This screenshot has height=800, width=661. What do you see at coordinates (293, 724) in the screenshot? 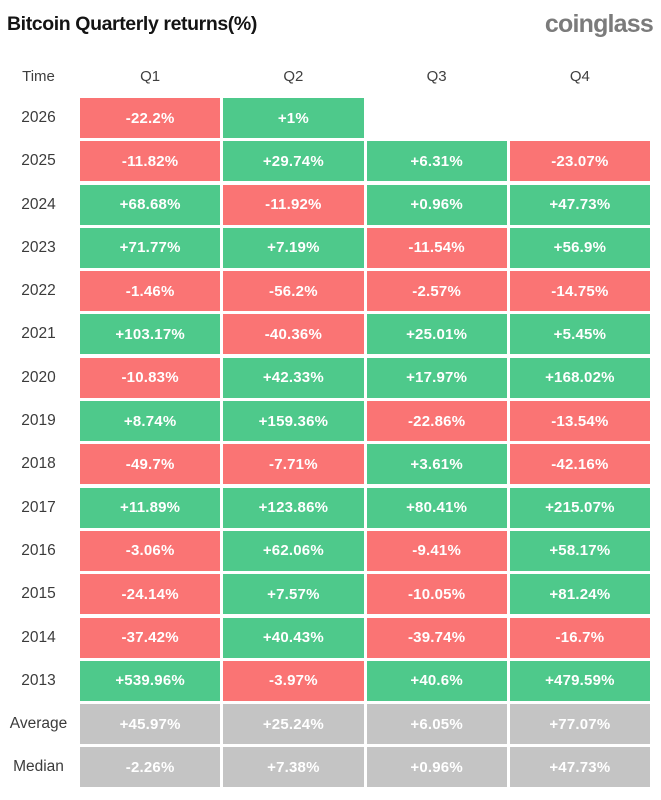
I see `return-cell-average-q2: +25.24%` at bounding box center [293, 724].